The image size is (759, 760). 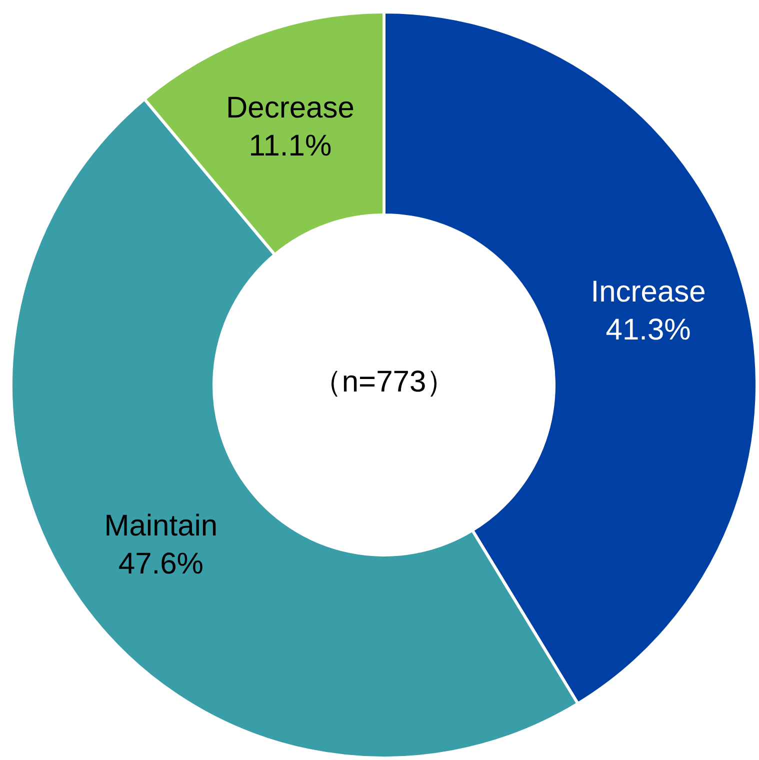 What do you see at coordinates (161, 525) in the screenshot?
I see `slice-label: Maintain` at bounding box center [161, 525].